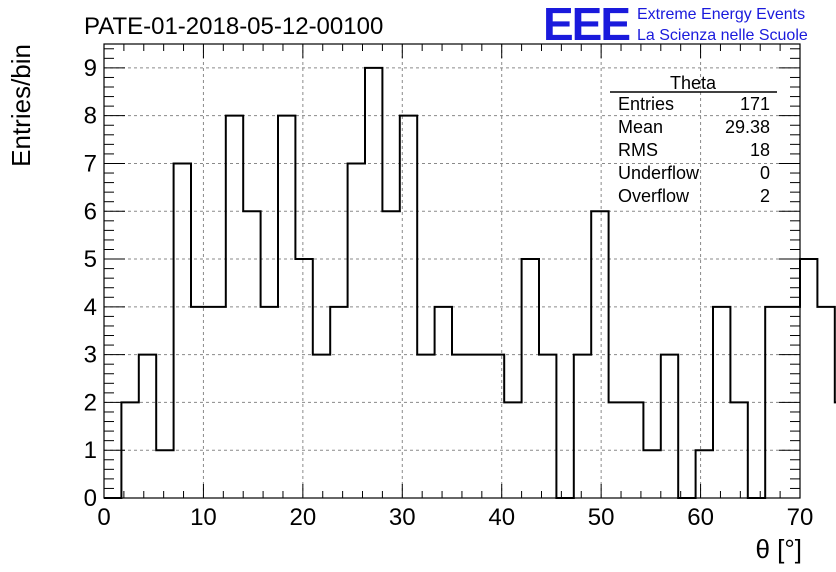  I want to click on eee-logo-line2: La Scienza nelle Scuole, so click(722, 35).